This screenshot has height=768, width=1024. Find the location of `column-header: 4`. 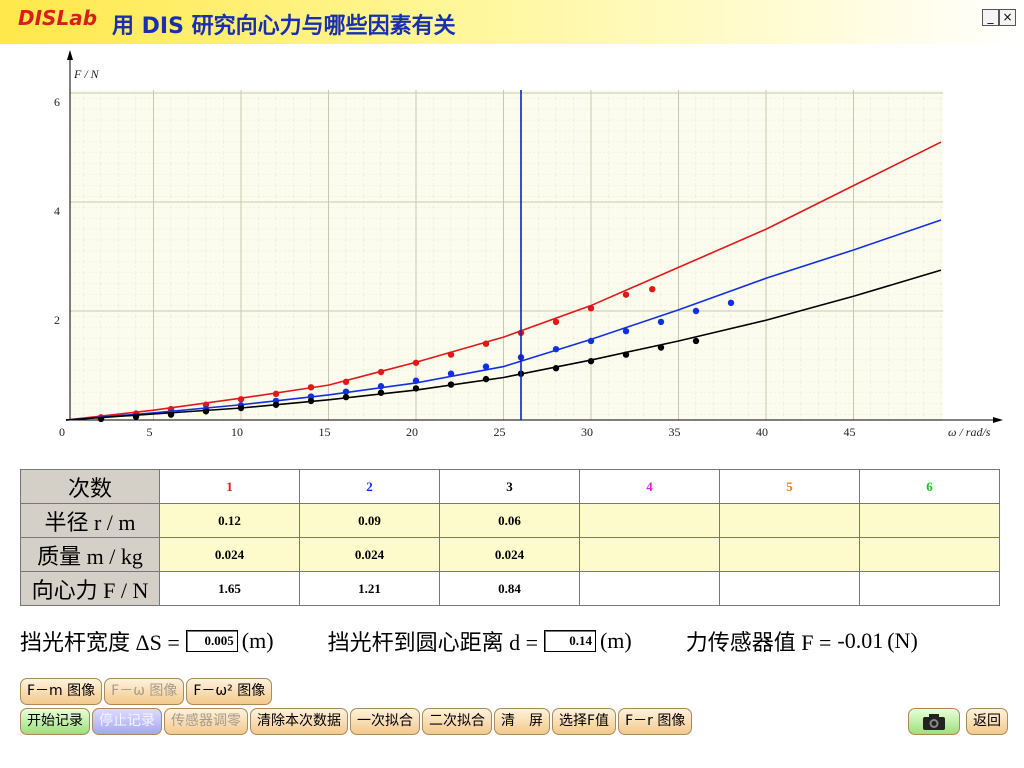

column-header: 4 is located at coordinates (649, 486).